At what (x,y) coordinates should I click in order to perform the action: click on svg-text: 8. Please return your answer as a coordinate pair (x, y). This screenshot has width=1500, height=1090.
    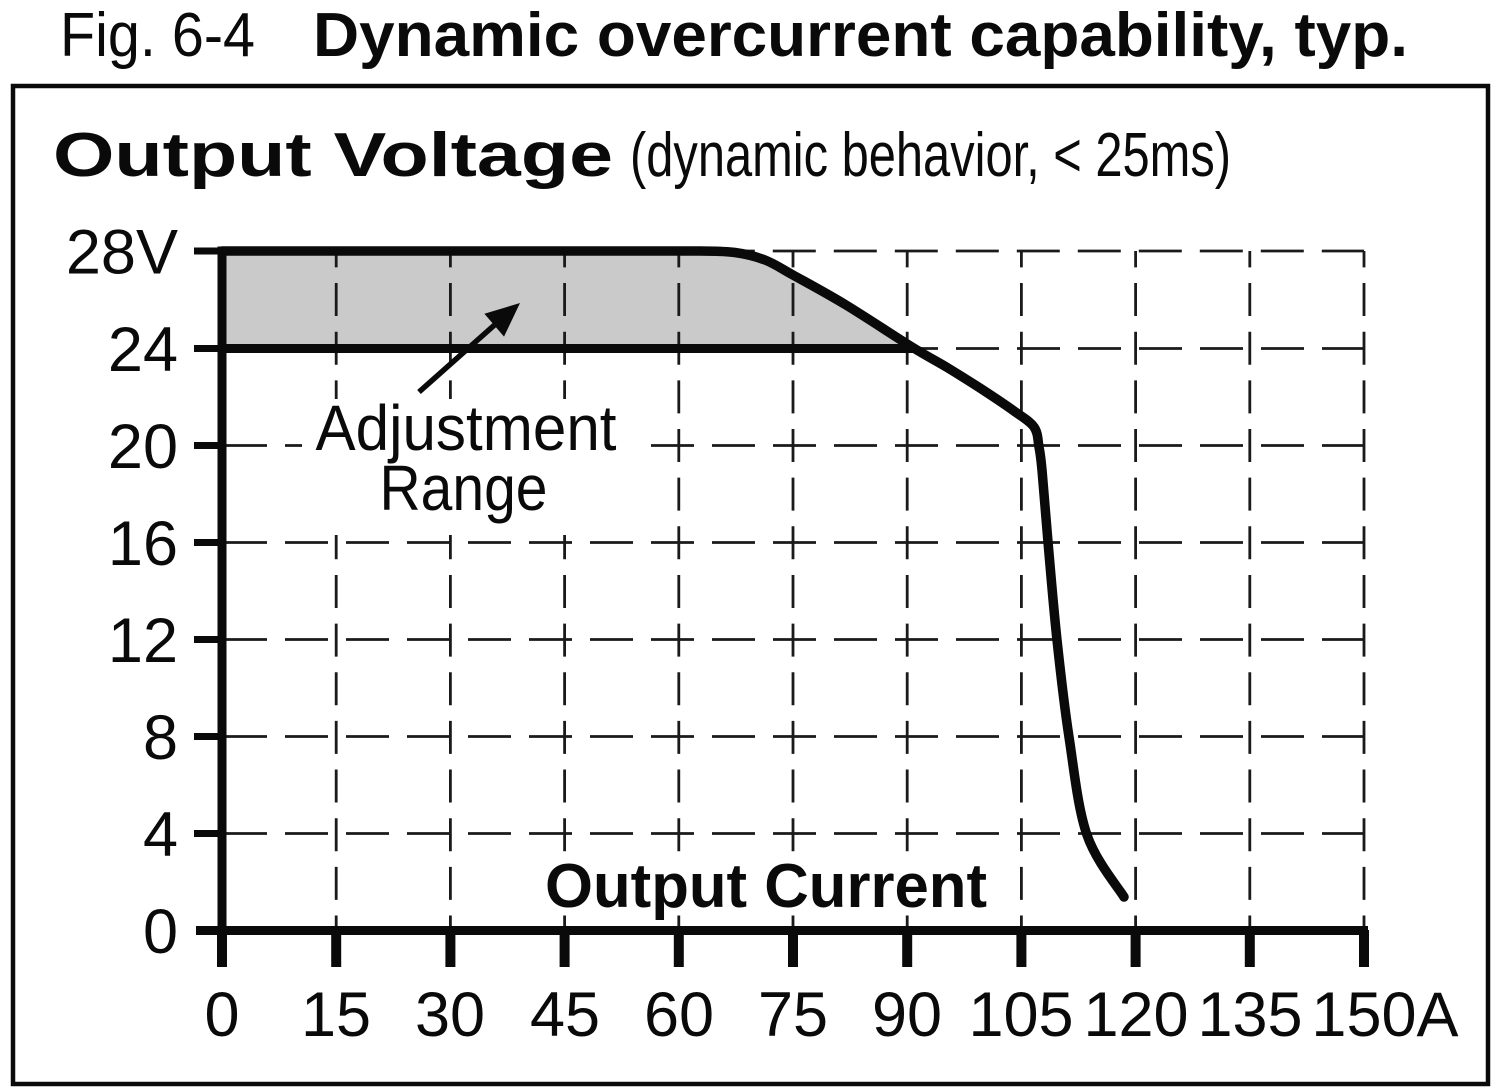
    Looking at the image, I should click on (160, 738).